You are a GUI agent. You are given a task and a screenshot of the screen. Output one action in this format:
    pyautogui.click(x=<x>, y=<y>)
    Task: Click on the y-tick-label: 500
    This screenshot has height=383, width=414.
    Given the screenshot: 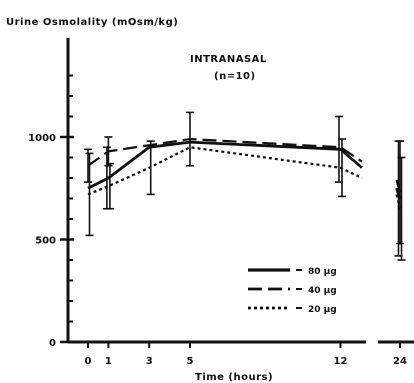 What is the action you would take?
    pyautogui.click(x=45, y=241)
    